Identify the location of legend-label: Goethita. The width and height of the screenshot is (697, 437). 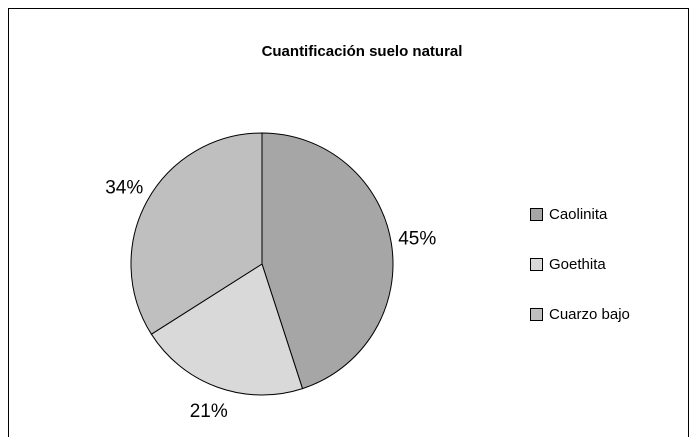
(577, 264).